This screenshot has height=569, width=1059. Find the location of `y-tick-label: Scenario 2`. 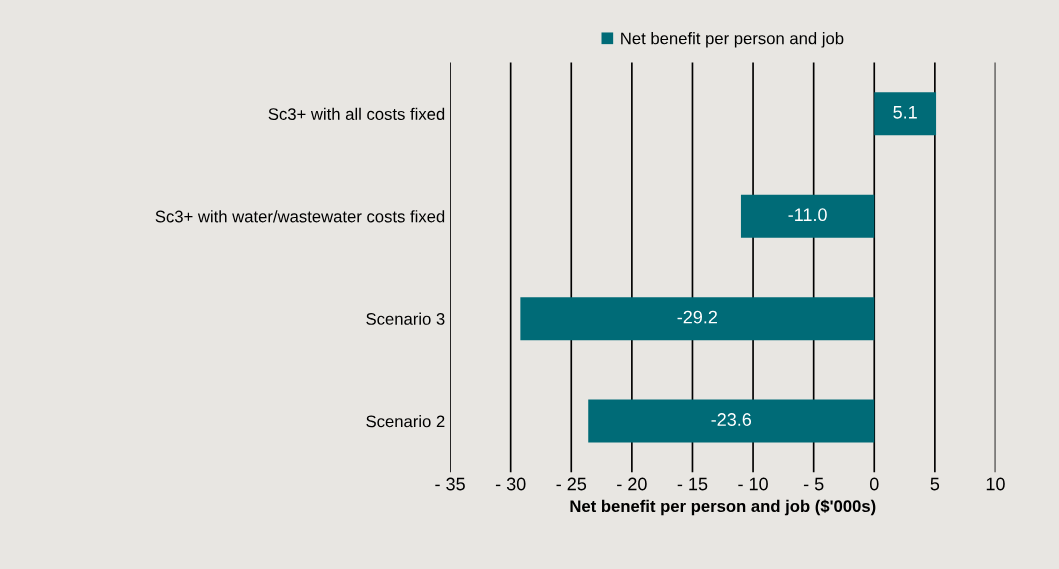

y-tick-label: Scenario 2 is located at coordinates (405, 421).